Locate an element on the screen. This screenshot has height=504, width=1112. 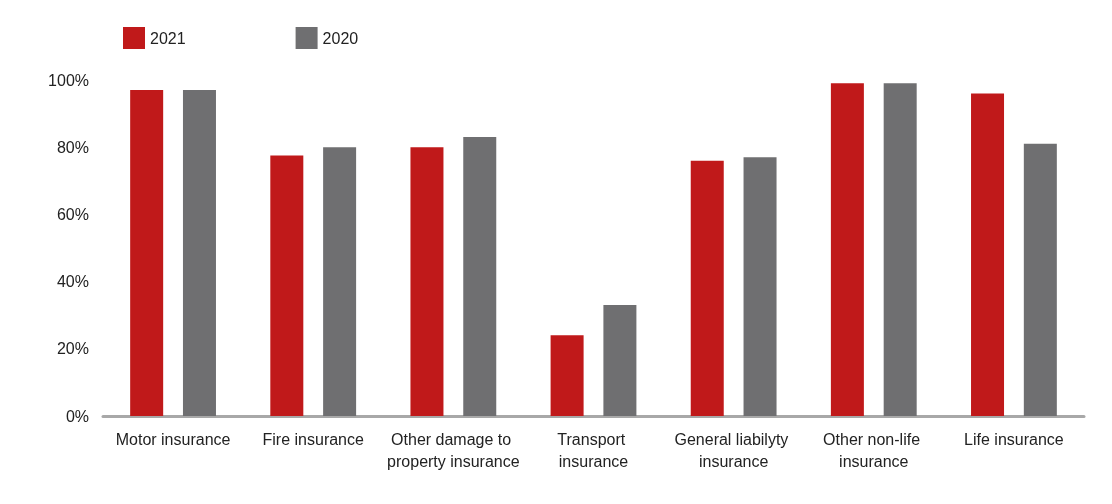
y-tick-label: 0% is located at coordinates (77, 416).